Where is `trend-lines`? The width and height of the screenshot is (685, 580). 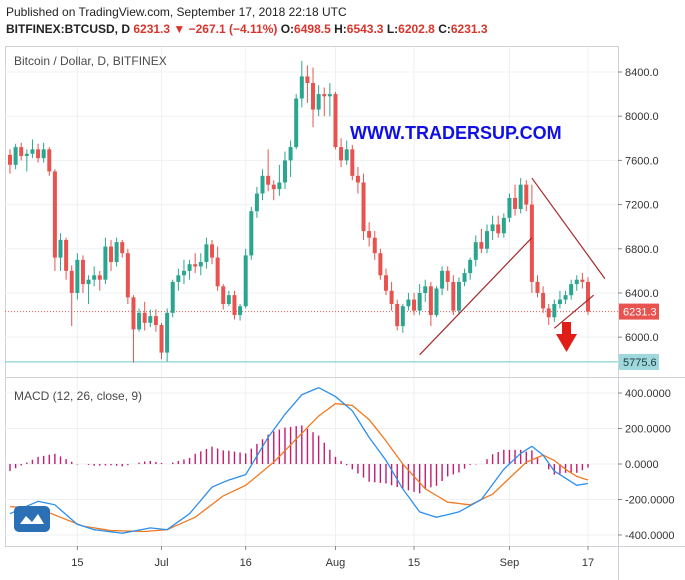 trend-lines is located at coordinates (512, 266).